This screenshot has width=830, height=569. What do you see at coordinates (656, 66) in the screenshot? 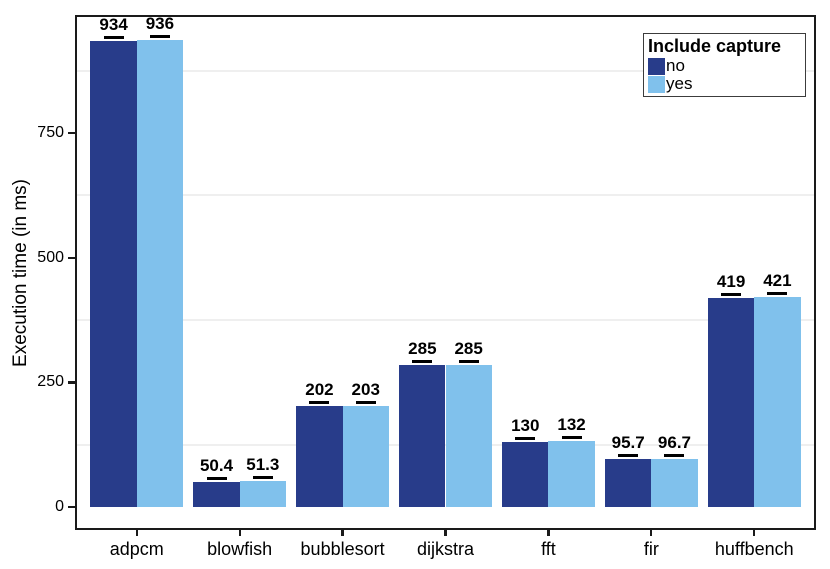
I see `legend-swatch-no` at bounding box center [656, 66].